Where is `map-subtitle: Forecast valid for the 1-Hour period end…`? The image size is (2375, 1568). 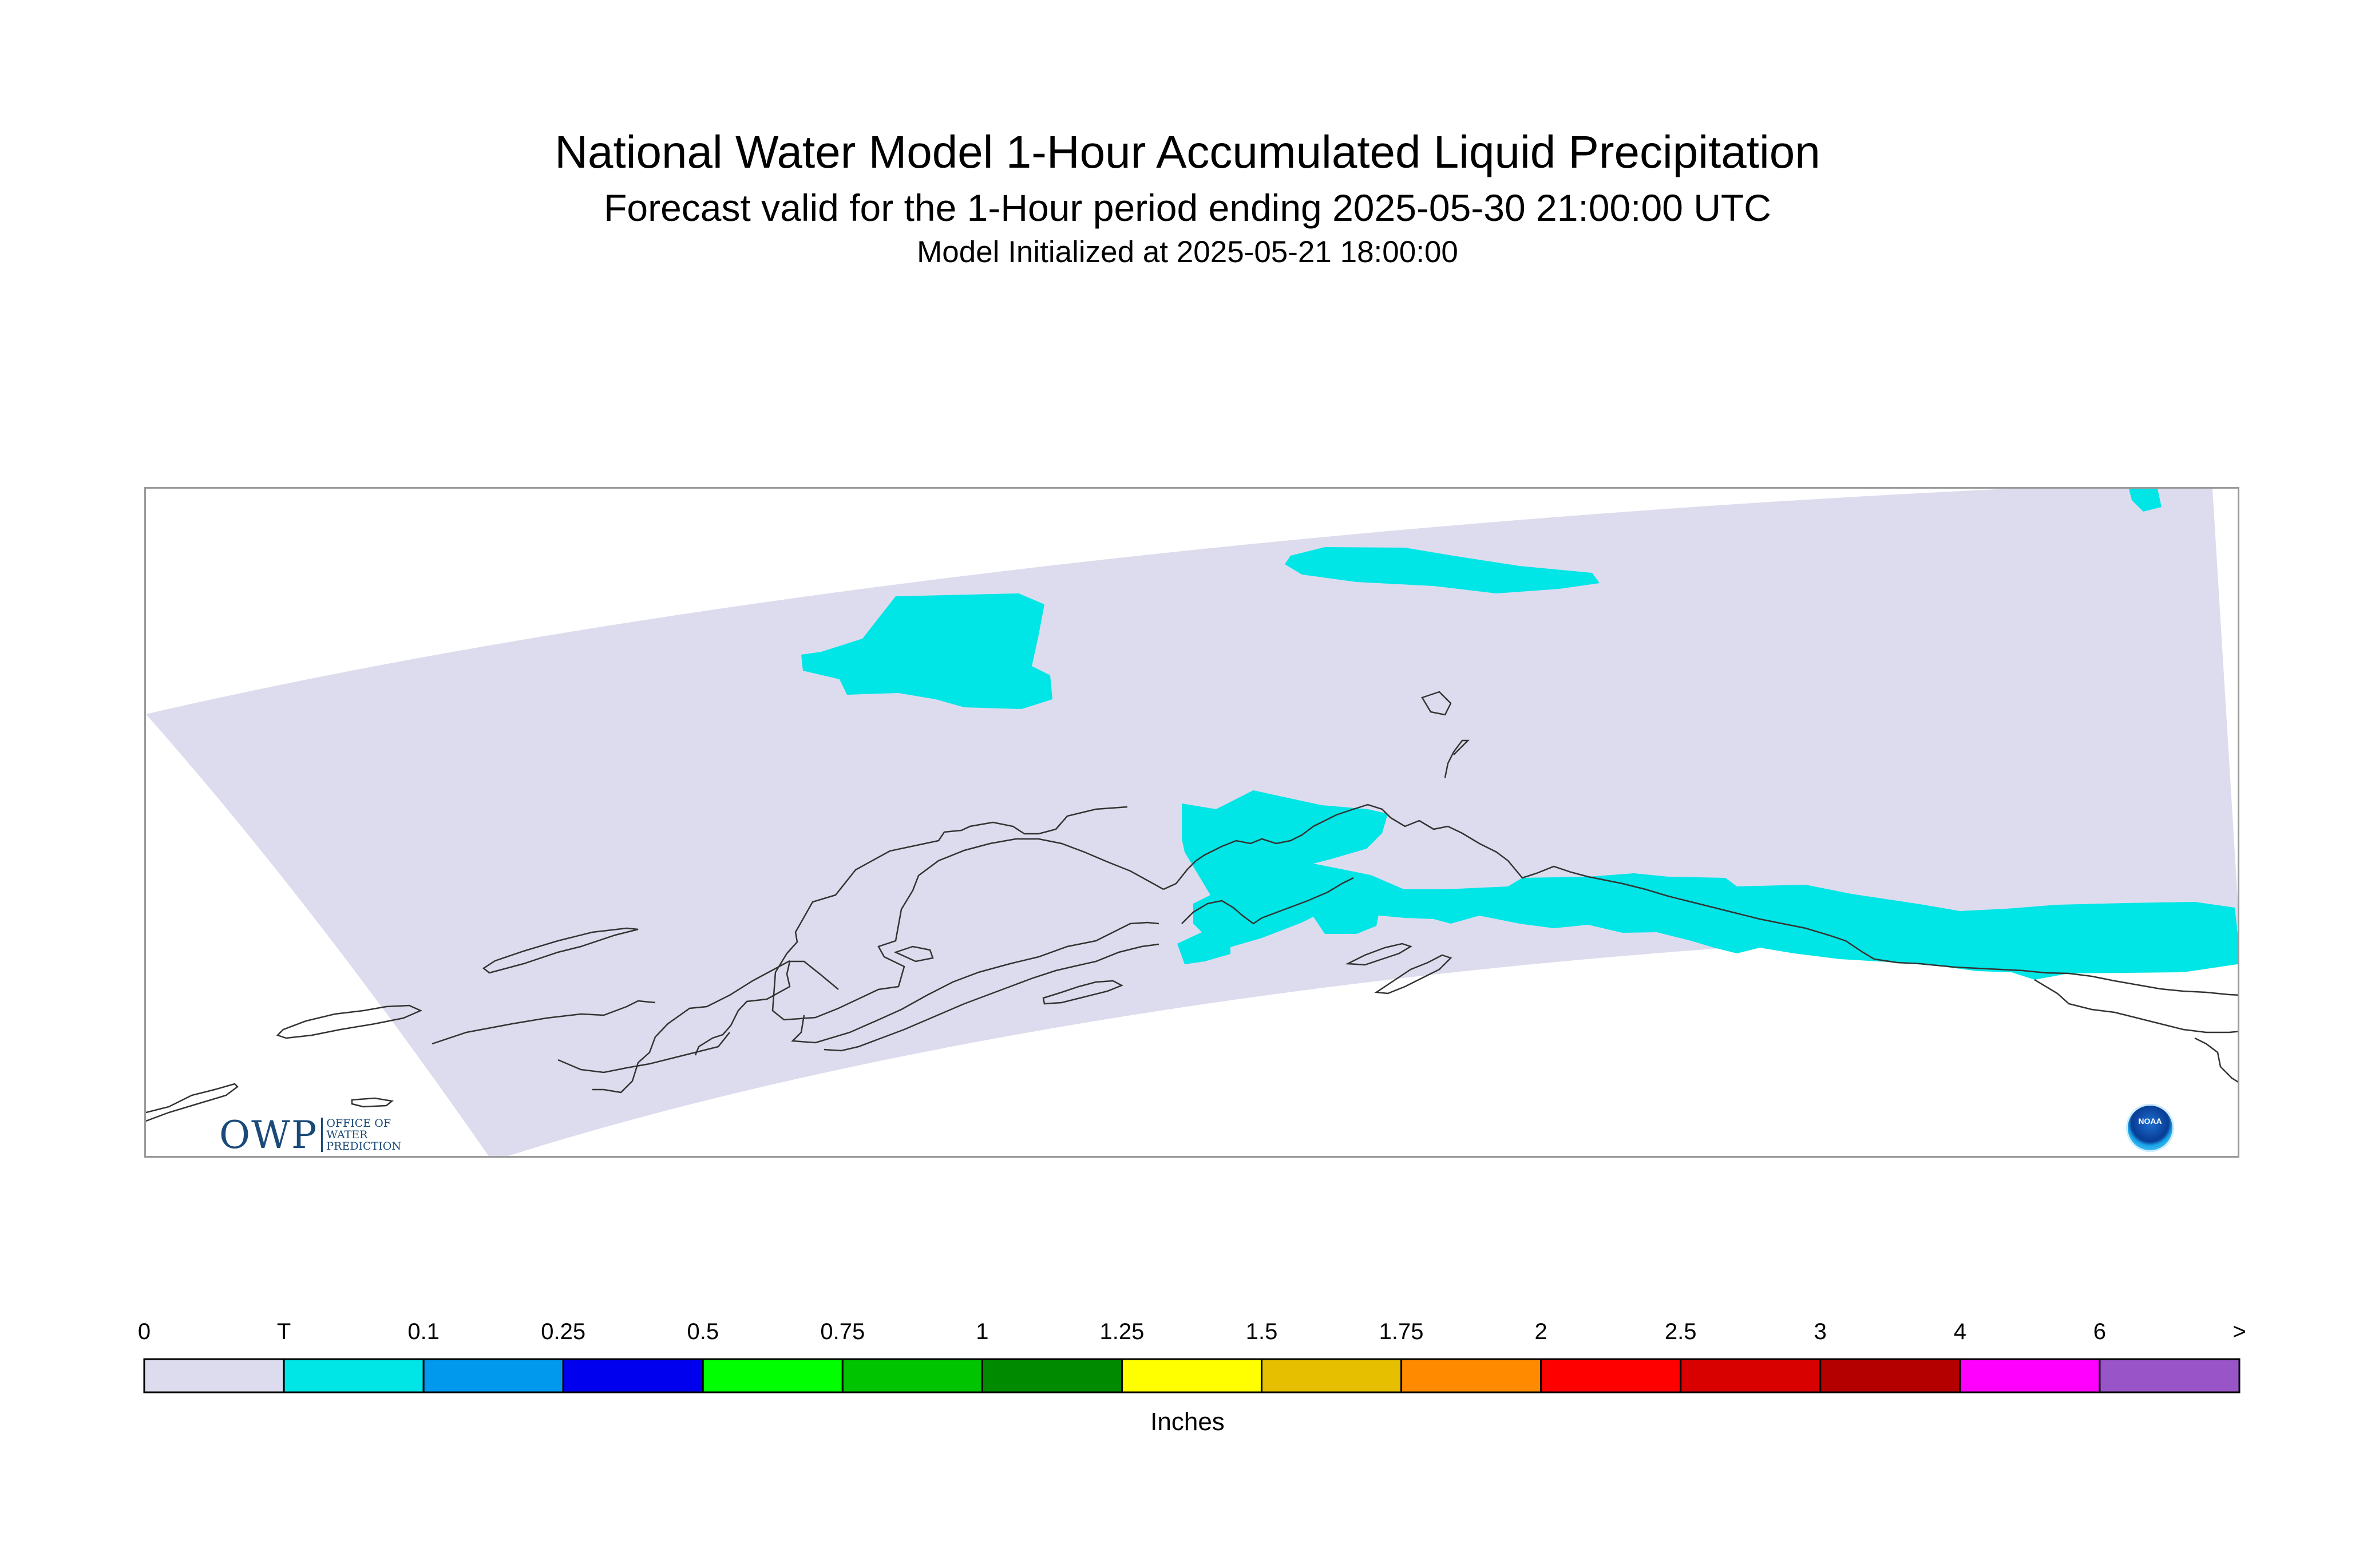
map-subtitle: Forecast valid for the 1-Hour period end… is located at coordinates (1187, 208).